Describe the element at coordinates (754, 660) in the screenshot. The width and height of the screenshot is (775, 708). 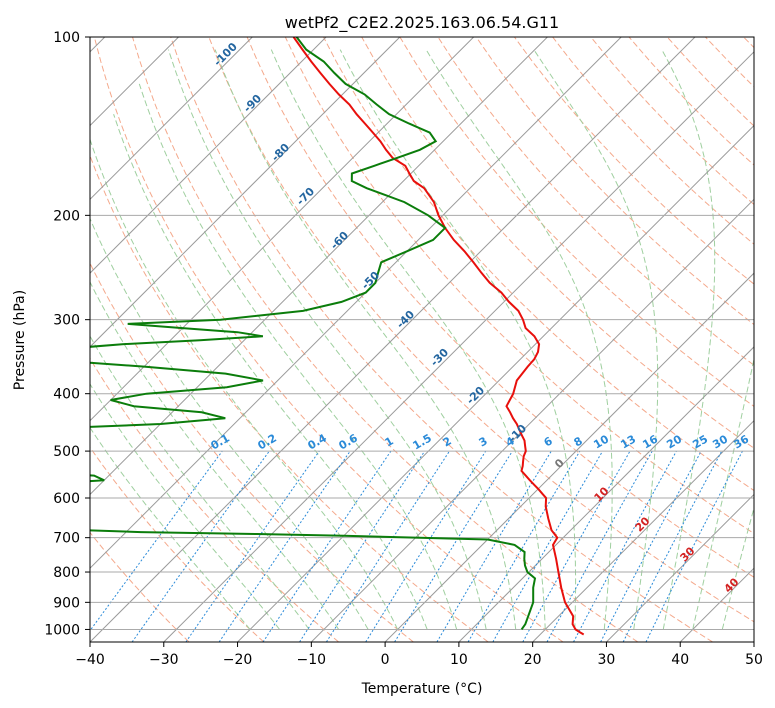
I see `x-tick-label: 50` at that location.